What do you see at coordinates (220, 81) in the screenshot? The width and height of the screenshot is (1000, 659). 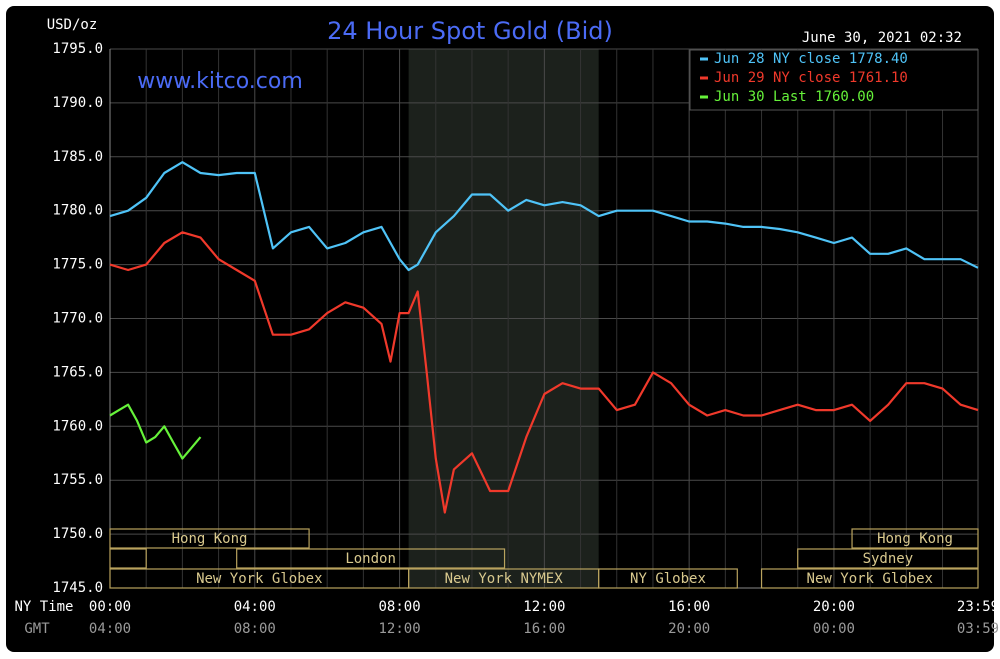 I see `subtitle: www.kitco.com` at bounding box center [220, 81].